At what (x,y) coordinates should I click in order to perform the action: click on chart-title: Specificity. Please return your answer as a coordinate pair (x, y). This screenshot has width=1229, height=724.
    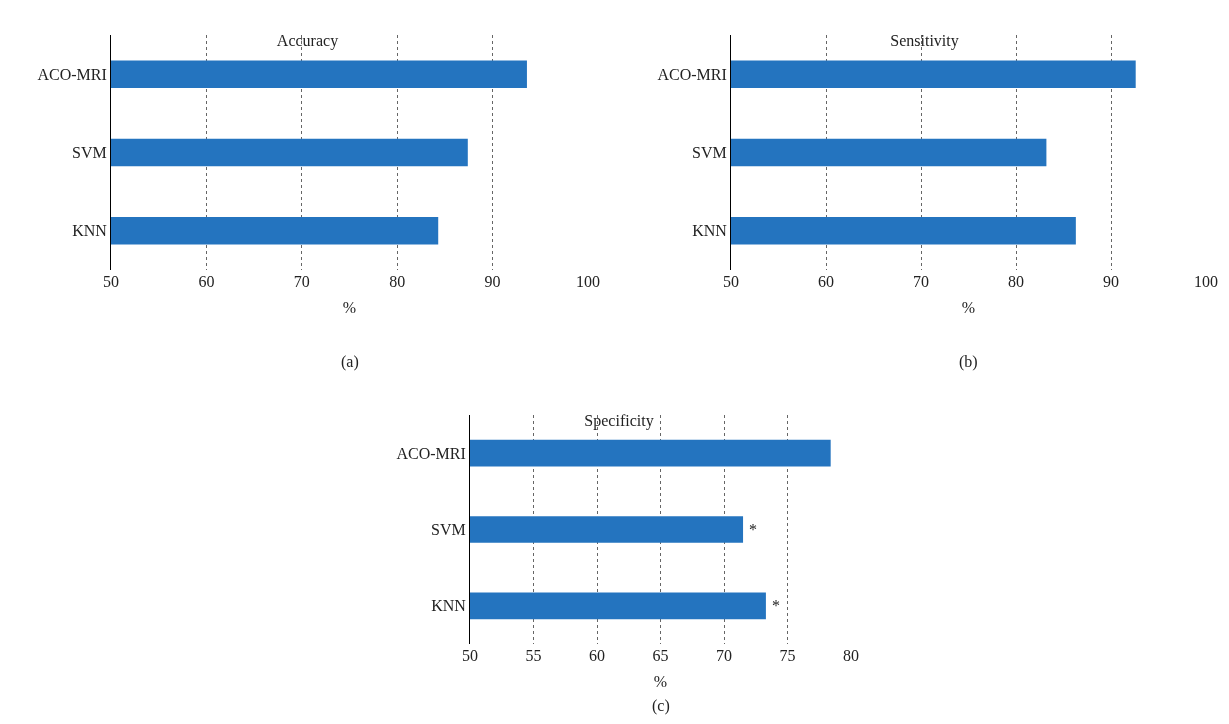
    Looking at the image, I should click on (619, 421).